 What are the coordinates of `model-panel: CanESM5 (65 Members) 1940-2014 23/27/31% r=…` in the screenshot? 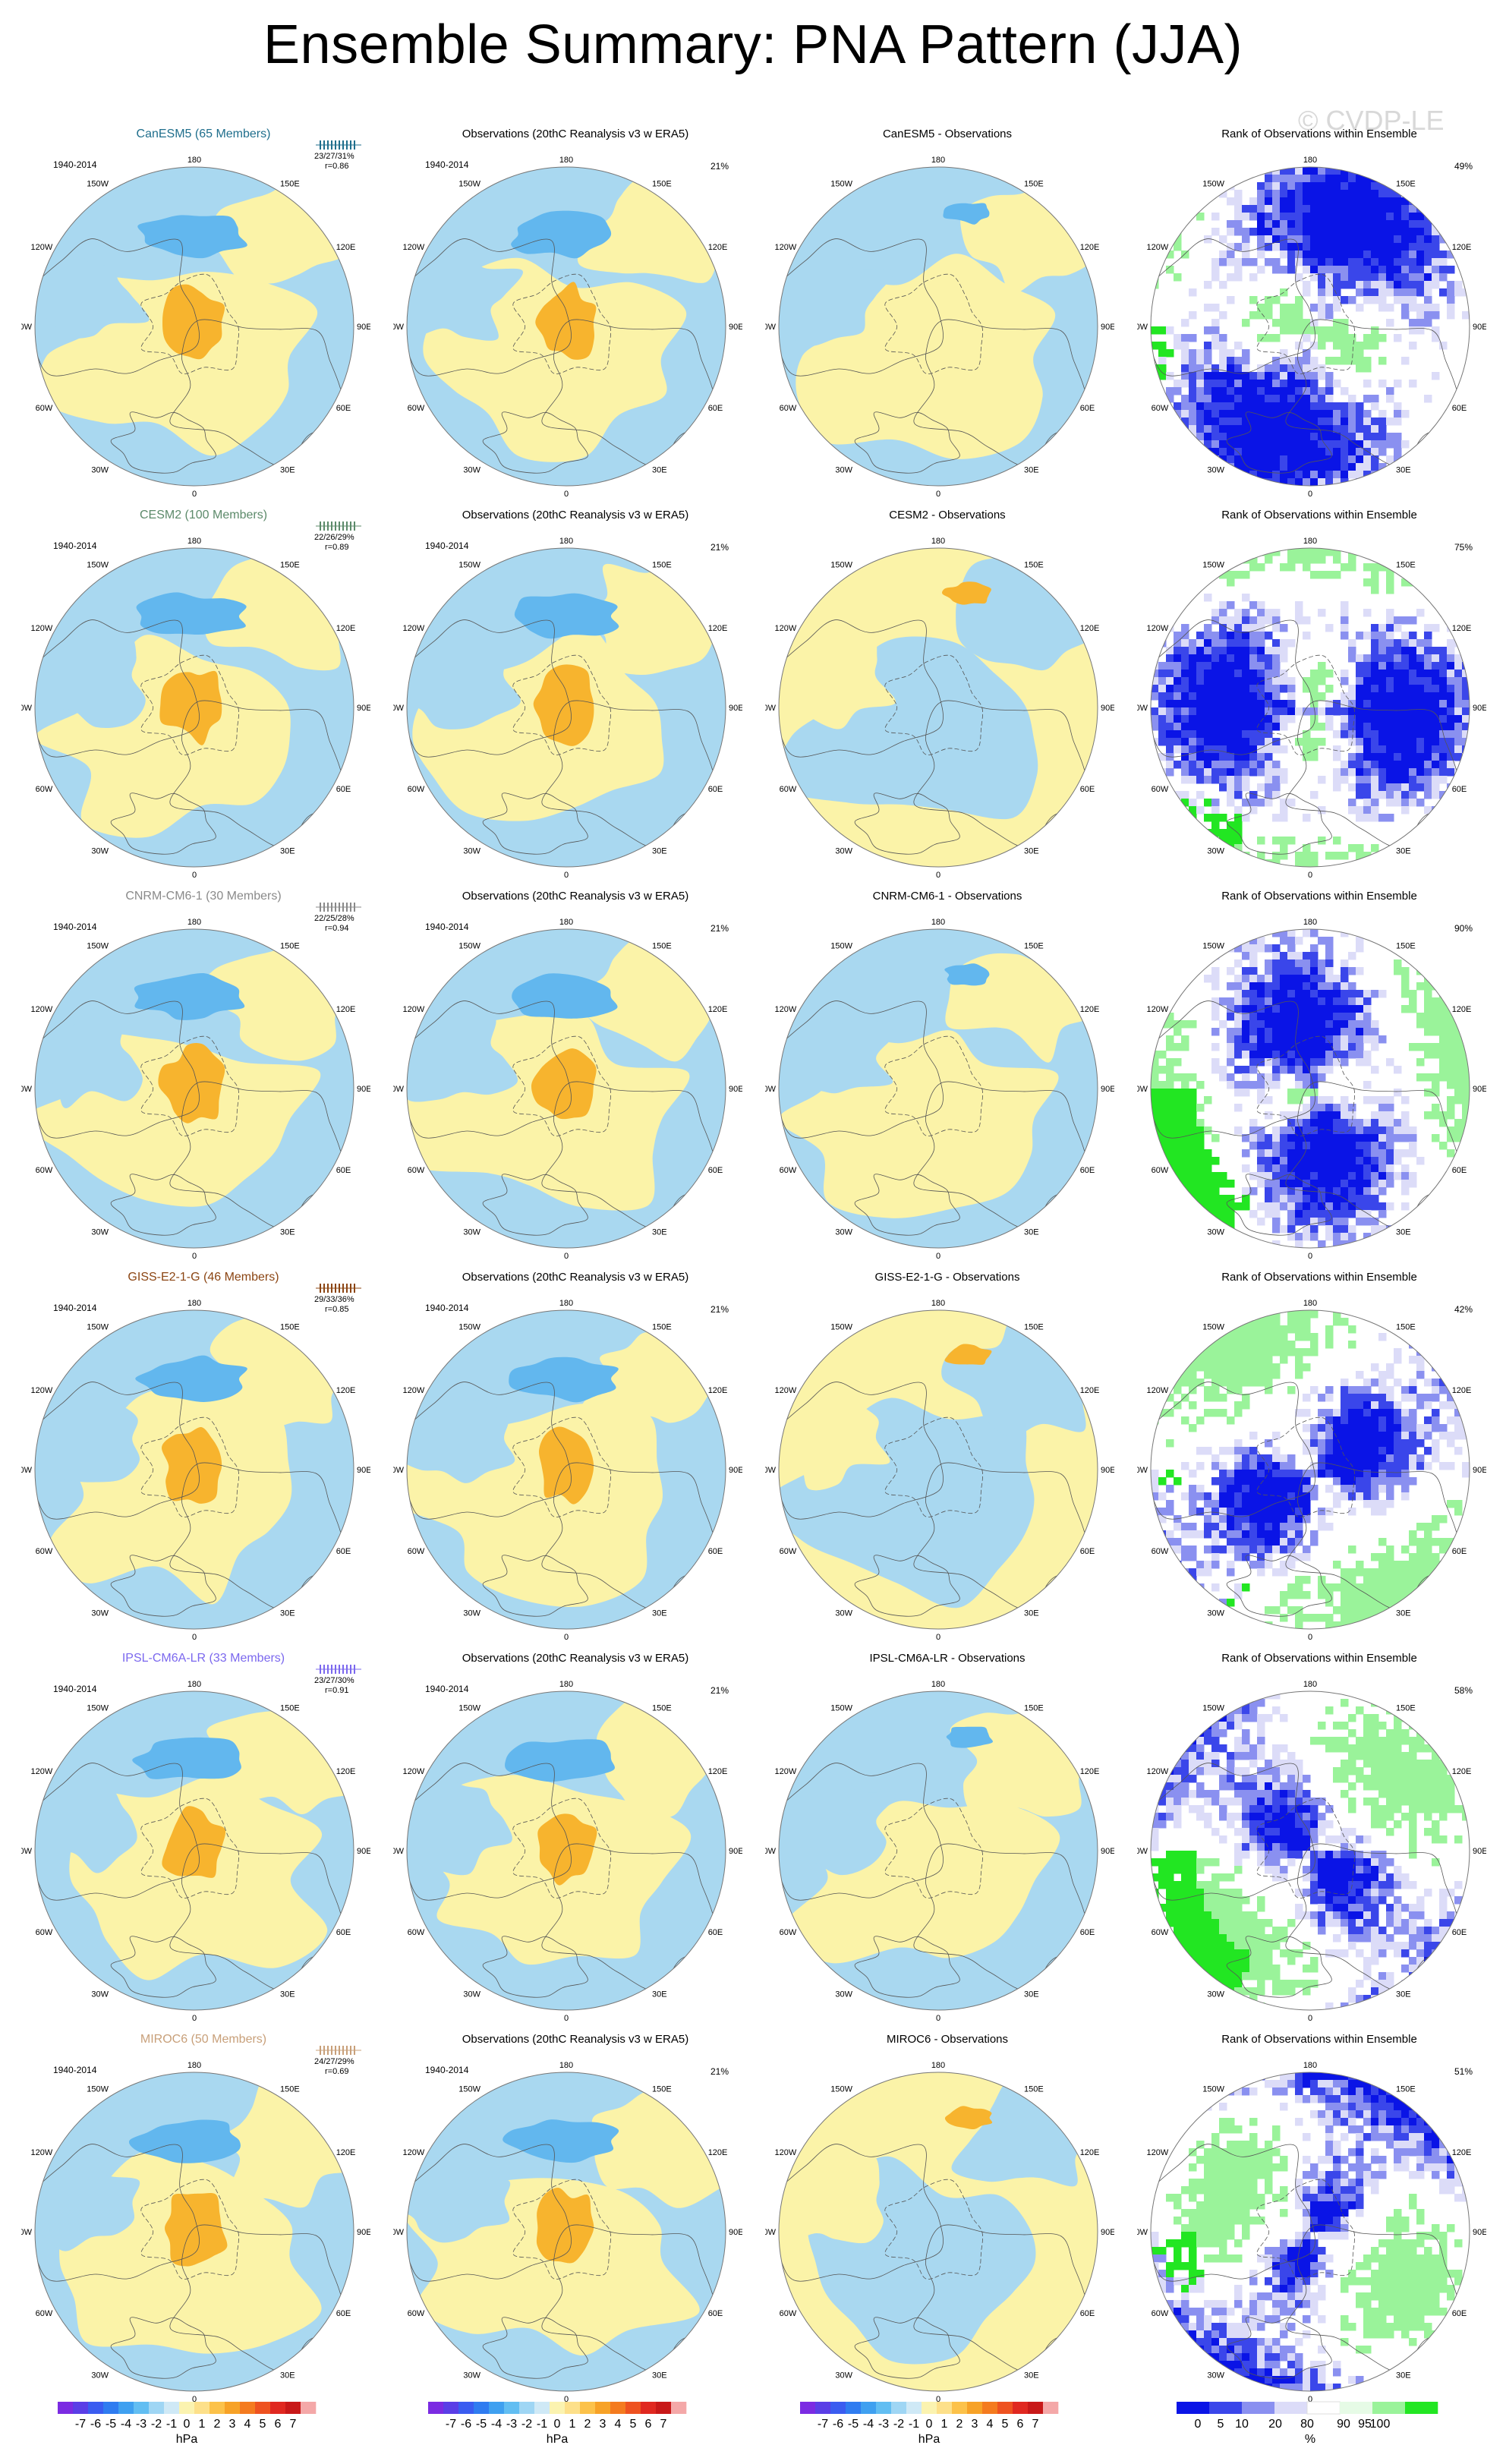 It's located at (203, 312).